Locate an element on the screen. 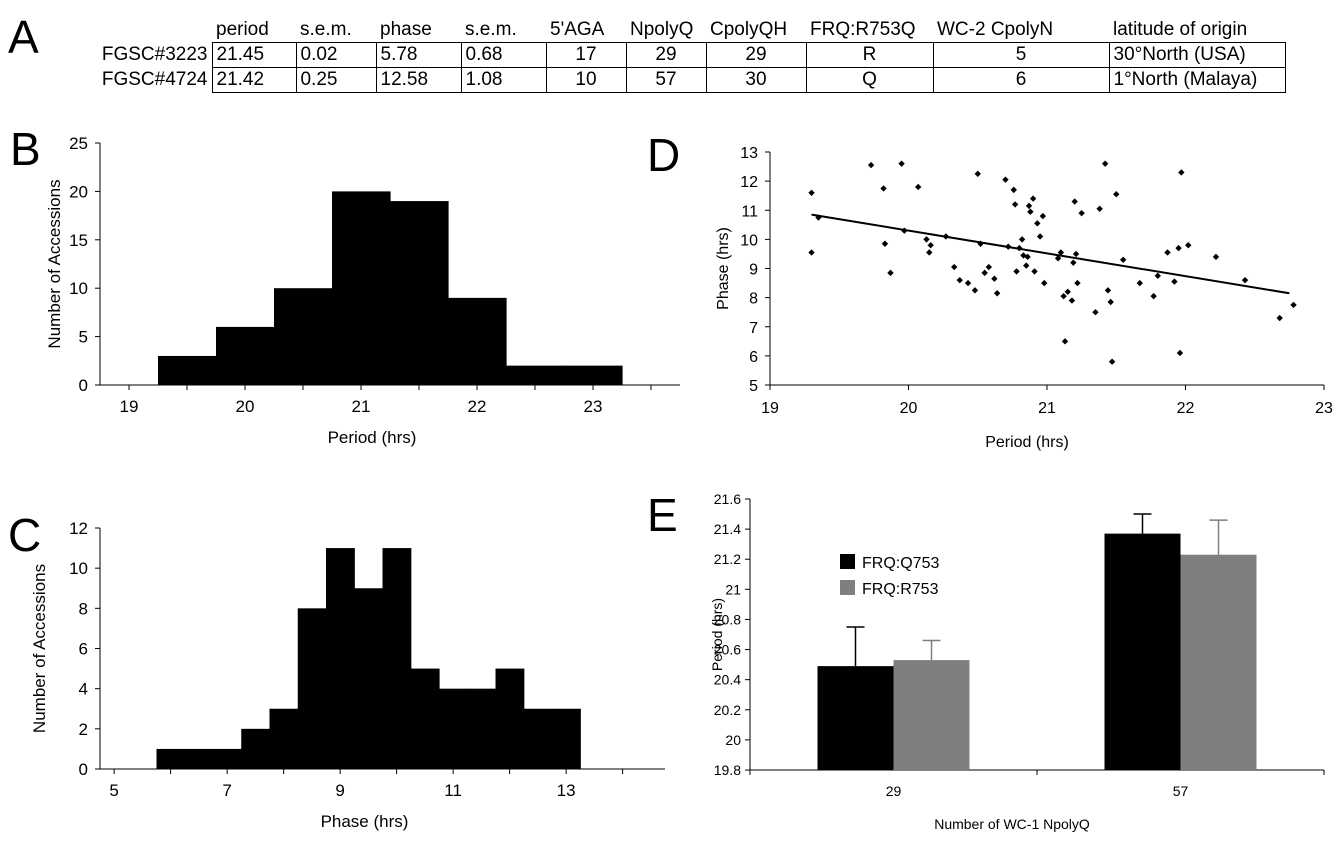 The height and width of the screenshot is (843, 1343). x-tick-label: 57 is located at coordinates (1181, 791).